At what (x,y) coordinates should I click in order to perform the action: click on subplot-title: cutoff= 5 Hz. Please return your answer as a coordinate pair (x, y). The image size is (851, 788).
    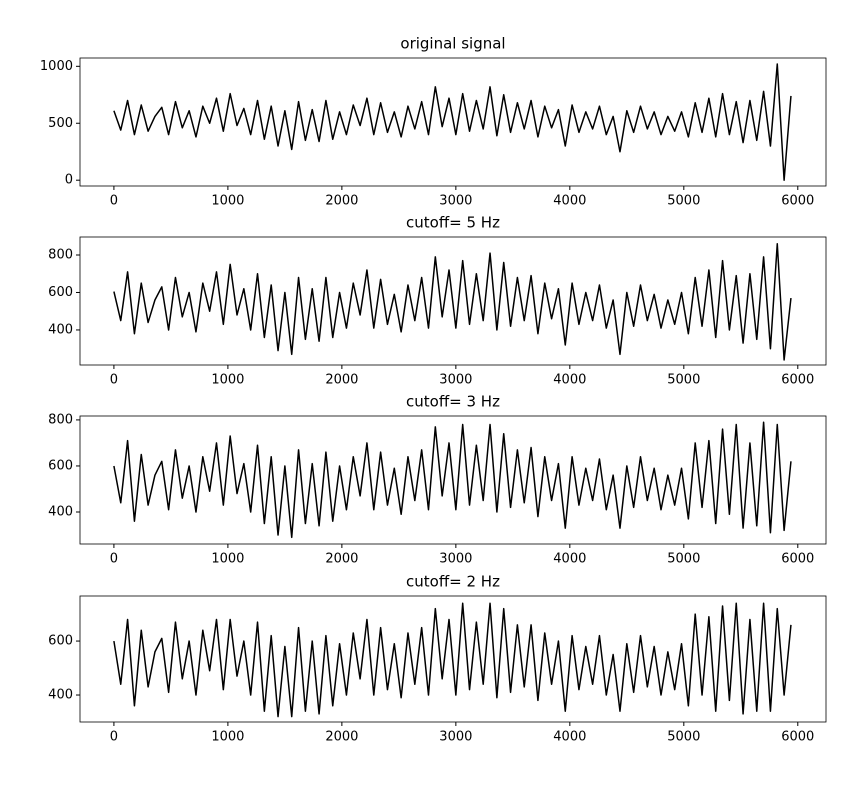
    Looking at the image, I should click on (453, 223).